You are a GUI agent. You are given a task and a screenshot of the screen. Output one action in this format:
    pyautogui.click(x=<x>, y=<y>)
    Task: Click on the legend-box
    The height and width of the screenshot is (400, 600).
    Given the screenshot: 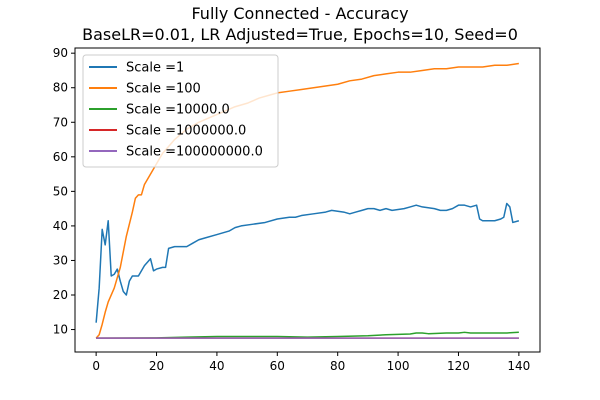 What is the action you would take?
    pyautogui.click(x=180, y=111)
    